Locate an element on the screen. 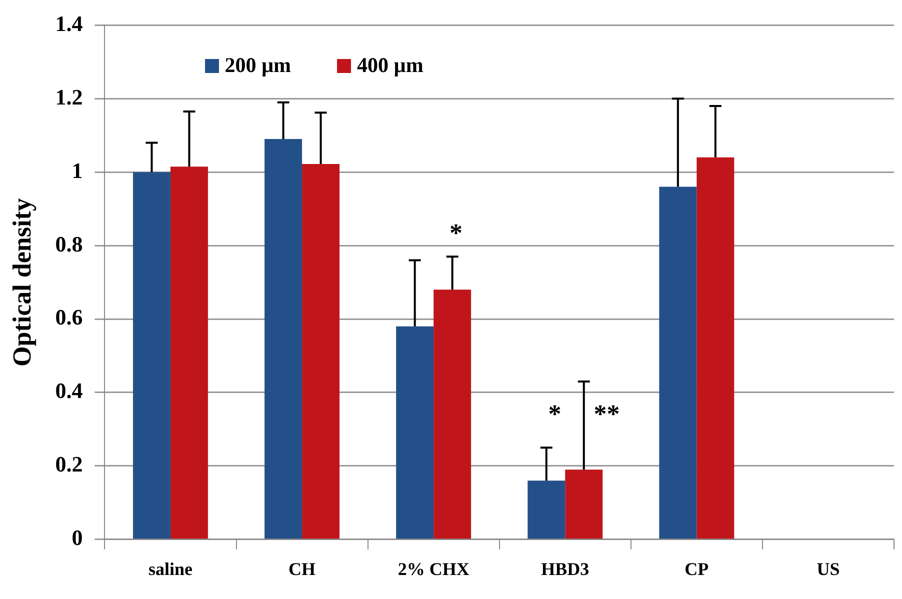  y-tick-label: 0.8 is located at coordinates (69, 243).